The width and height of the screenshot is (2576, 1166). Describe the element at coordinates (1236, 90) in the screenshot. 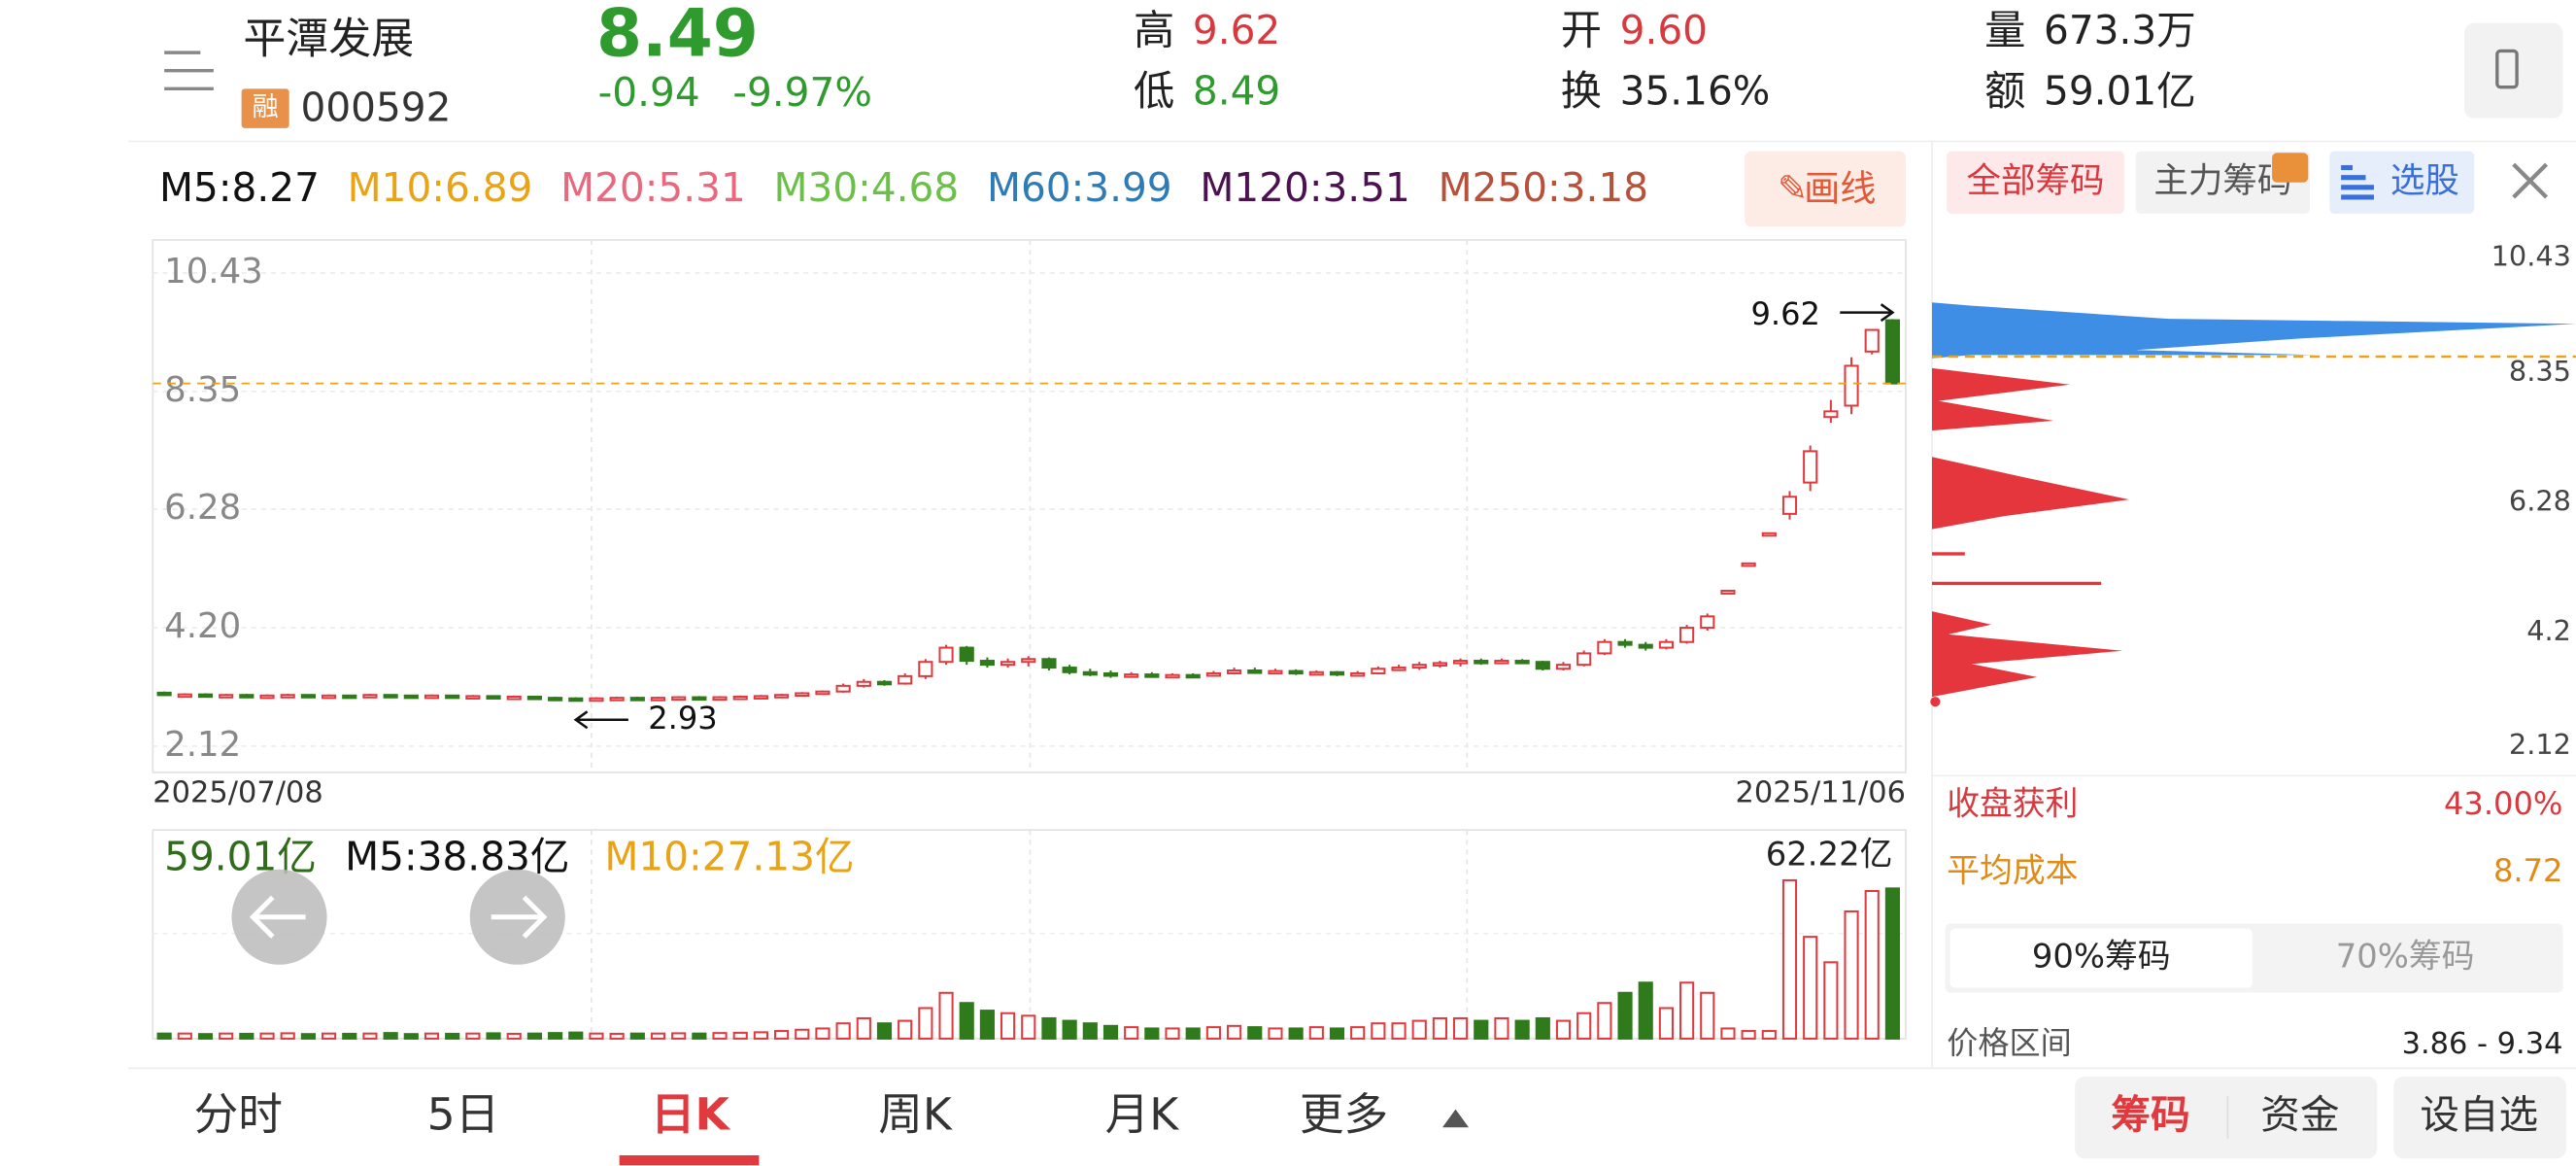

I see `value: 8.49` at that location.